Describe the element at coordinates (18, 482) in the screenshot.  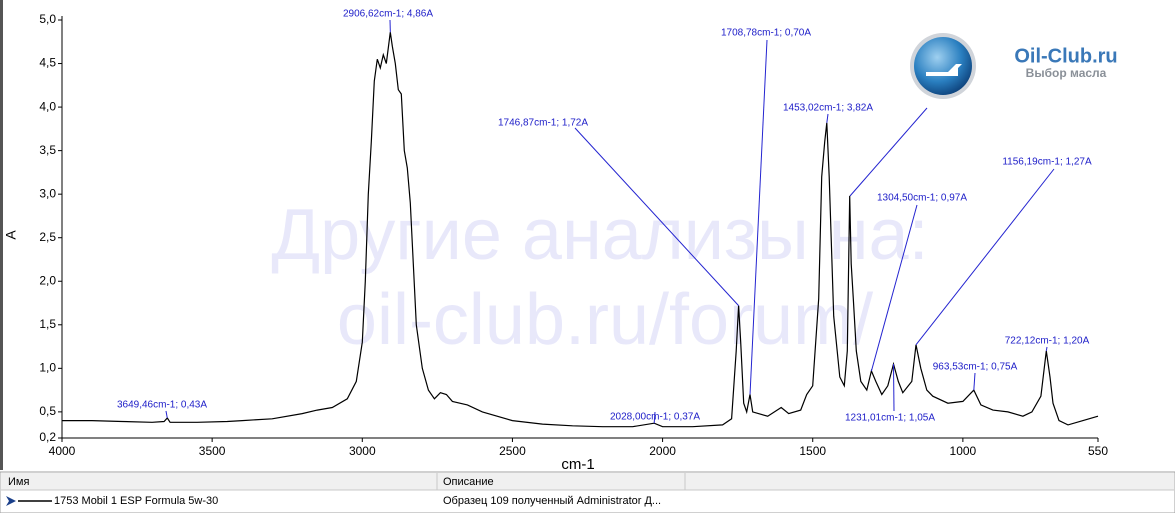
I see `table-header-cell: Имя` at that location.